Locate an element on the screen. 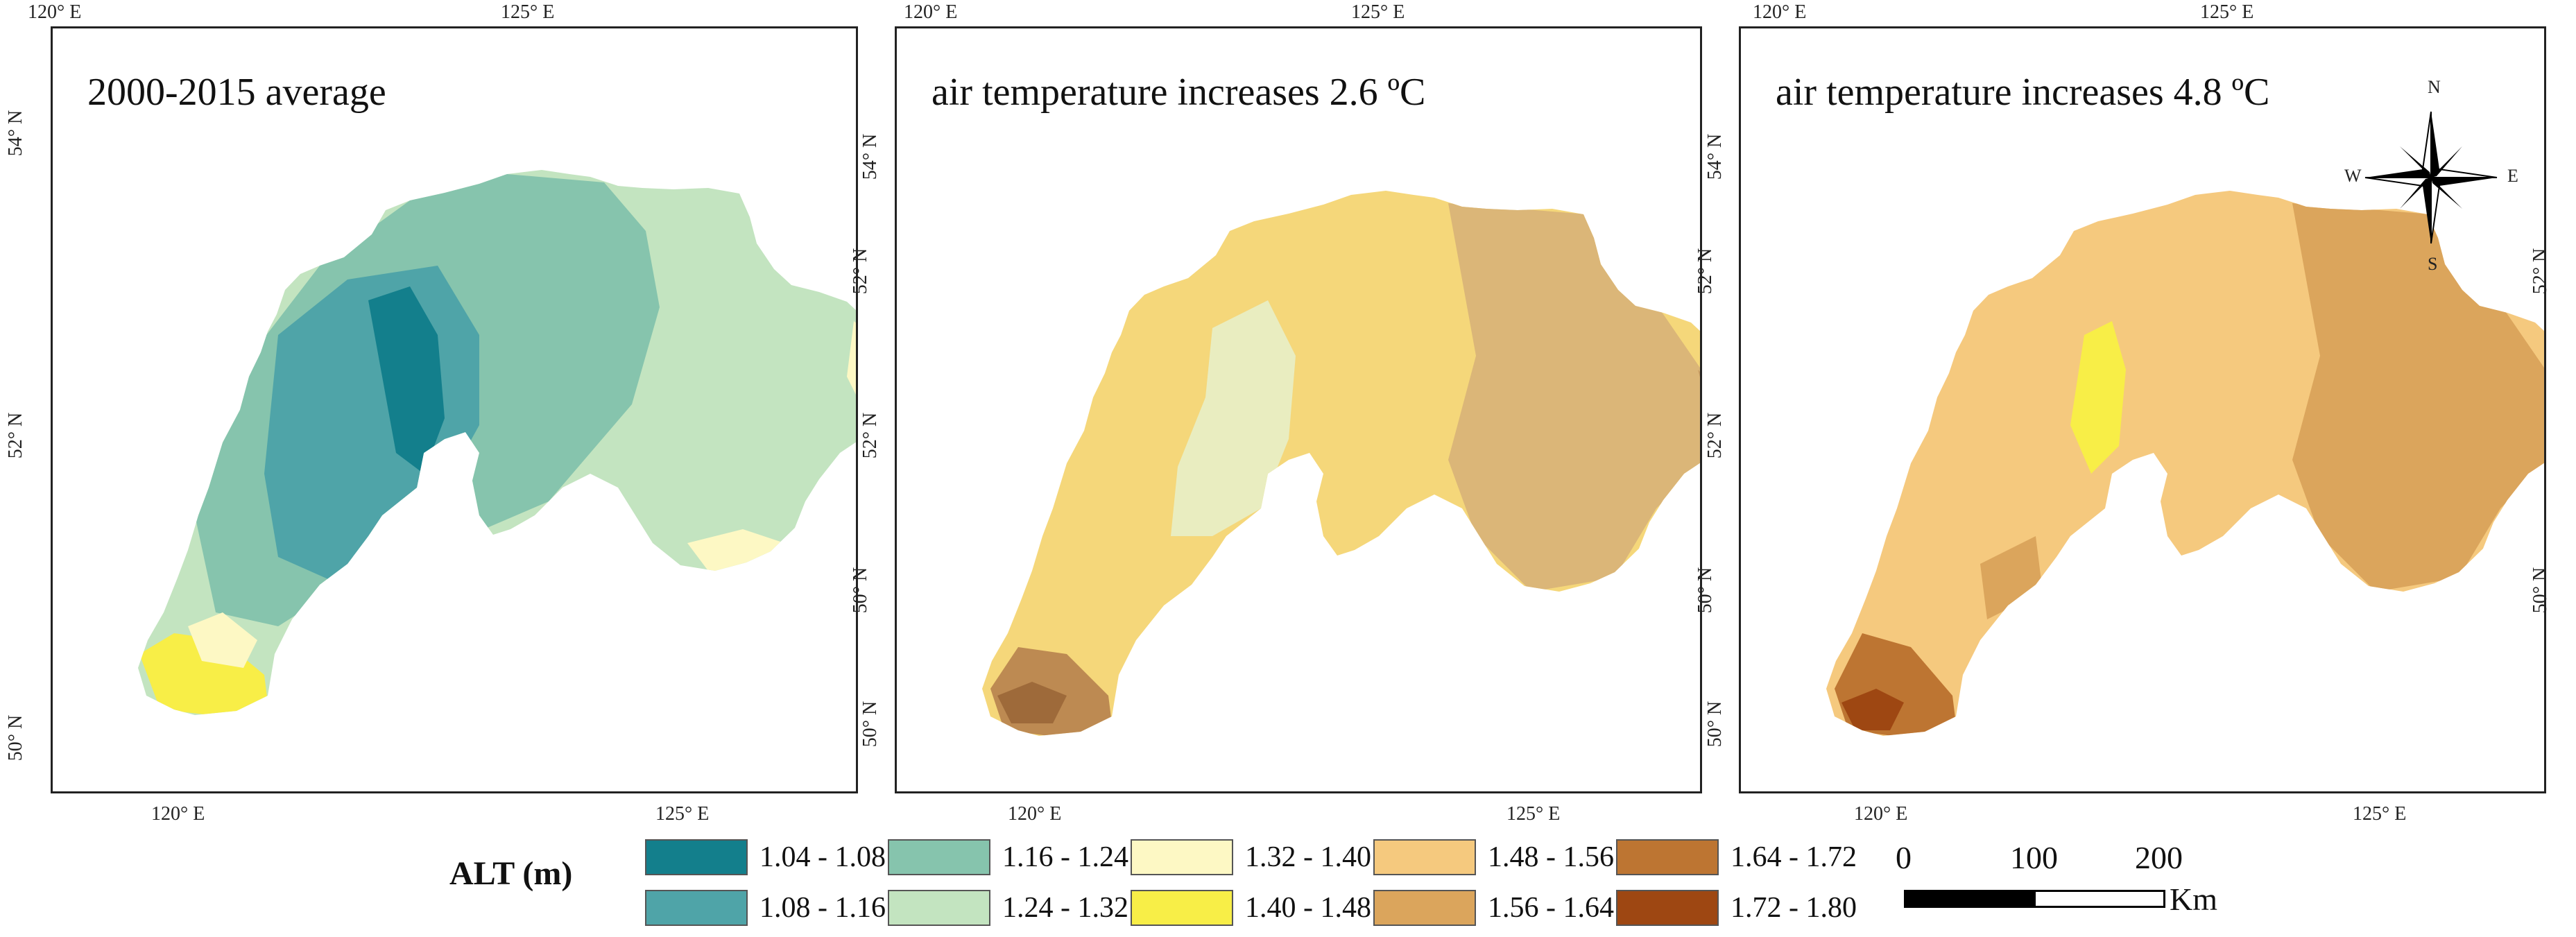  scale-label-100: 100 is located at coordinates (2034, 858).